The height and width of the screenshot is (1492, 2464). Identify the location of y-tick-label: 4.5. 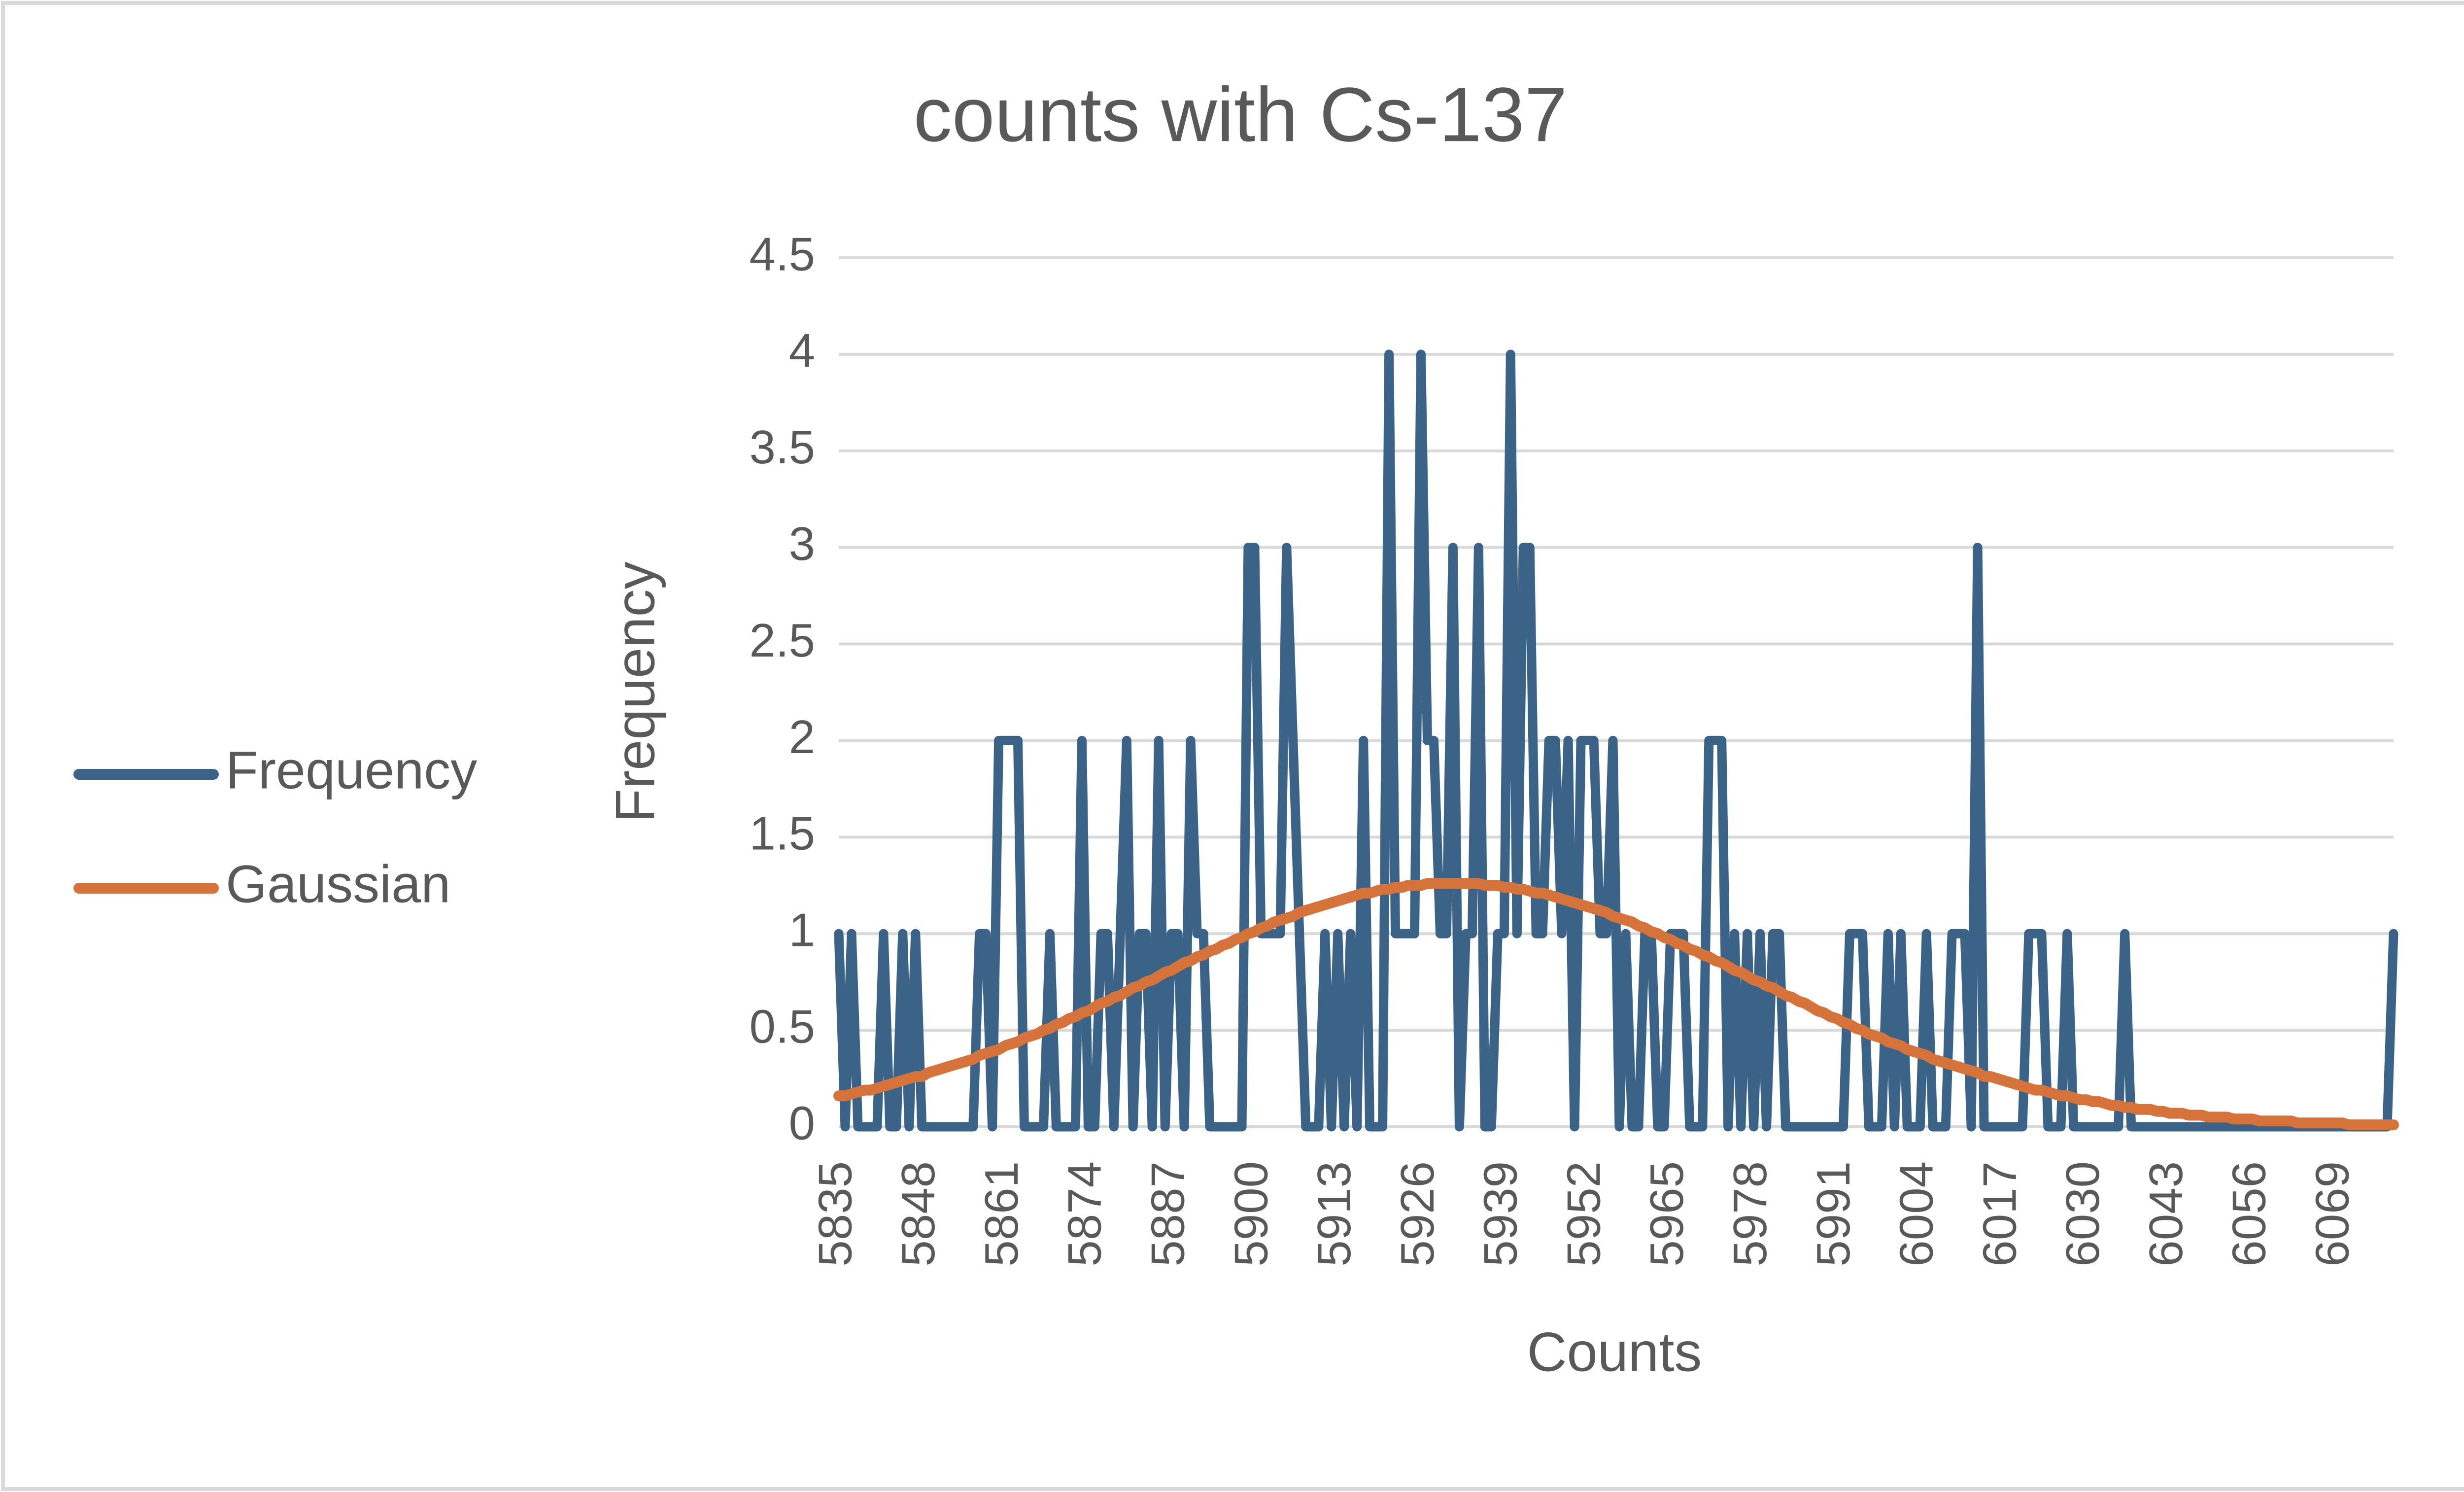
(782, 254).